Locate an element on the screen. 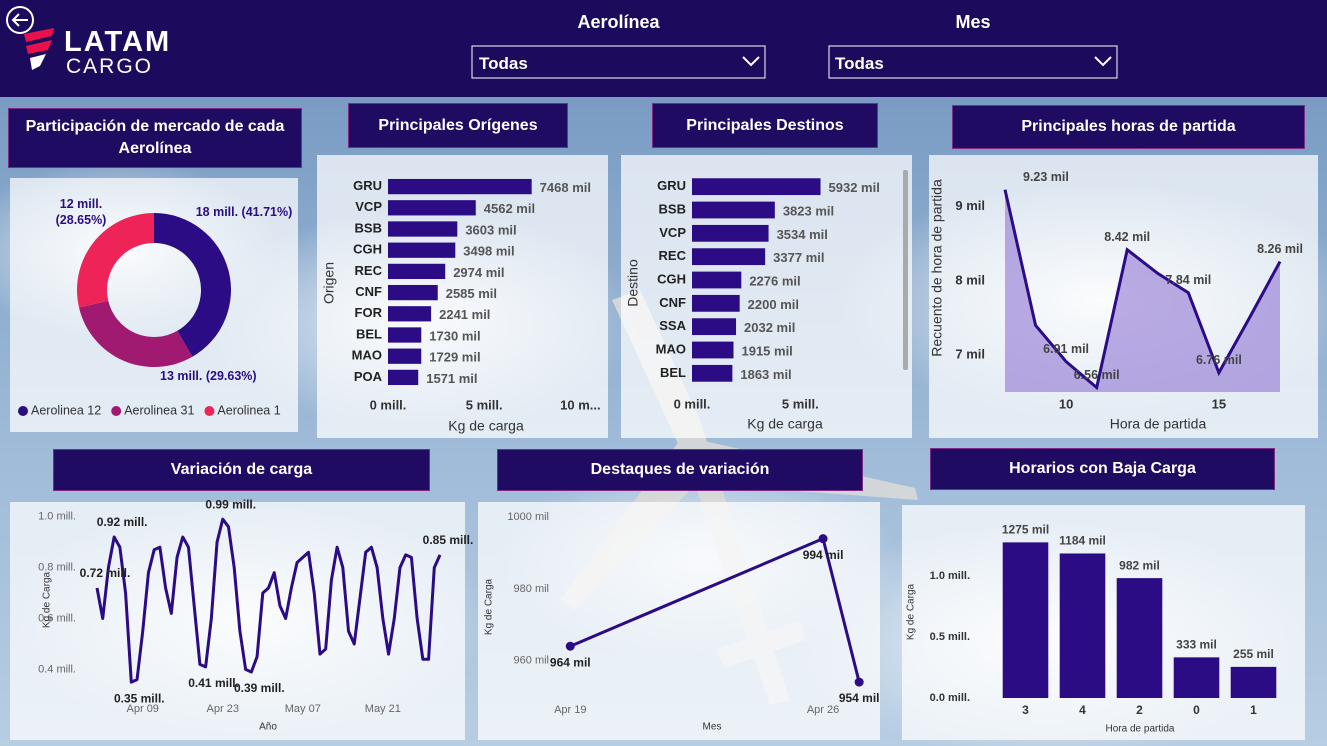 The image size is (1327, 746). x-axis-title: Kg de carga is located at coordinates (486, 426).